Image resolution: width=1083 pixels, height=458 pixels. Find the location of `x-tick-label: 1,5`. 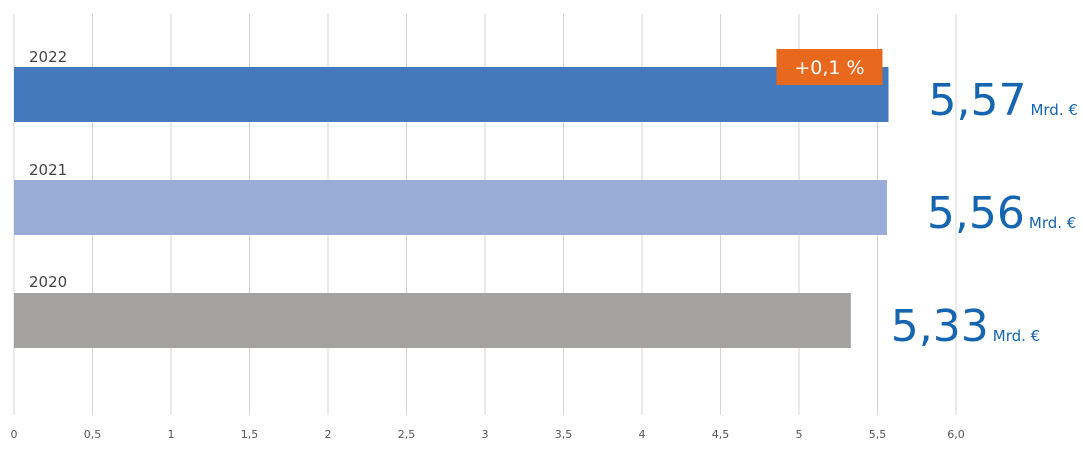

x-tick-label: 1,5 is located at coordinates (250, 434).